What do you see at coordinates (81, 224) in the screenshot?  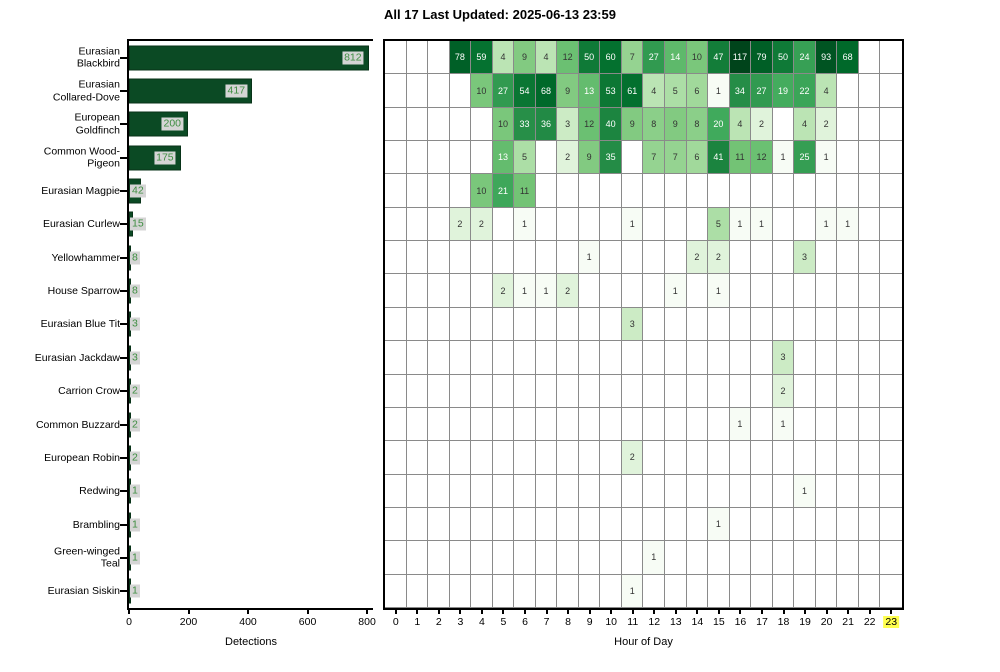 I see `species-label: Eurasian Curlew` at bounding box center [81, 224].